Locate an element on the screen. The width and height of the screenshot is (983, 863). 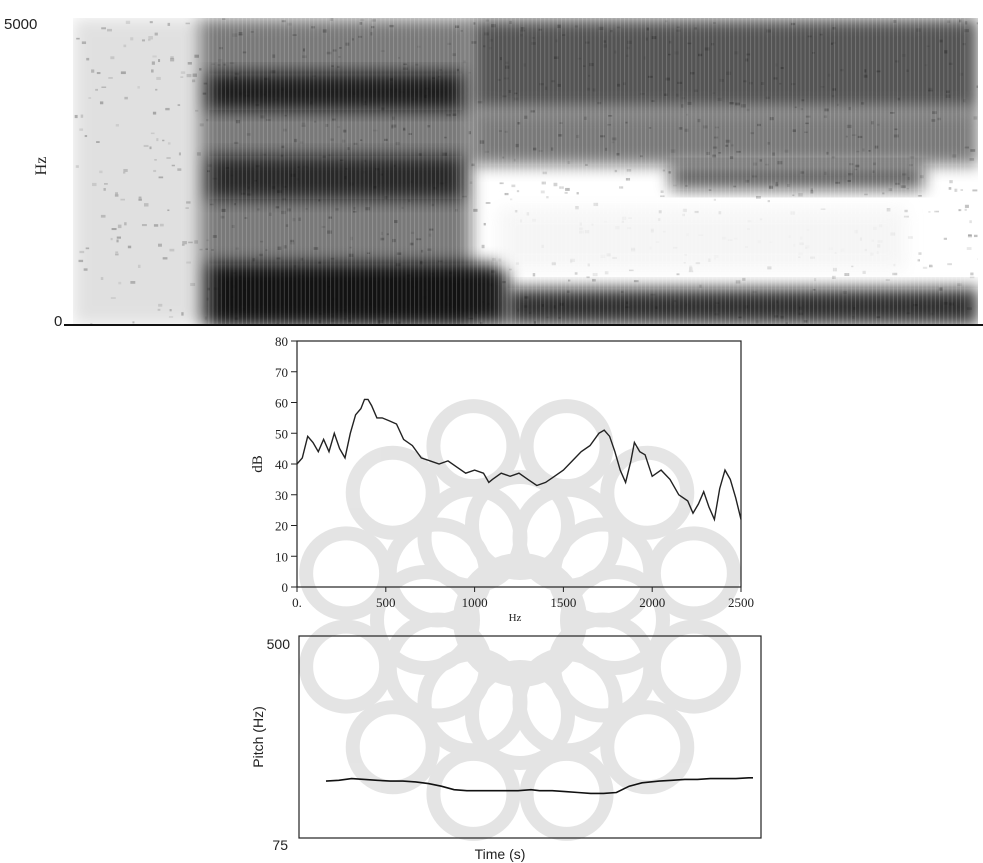
spectrum-xtick-label: 2000 is located at coordinates (652, 602).